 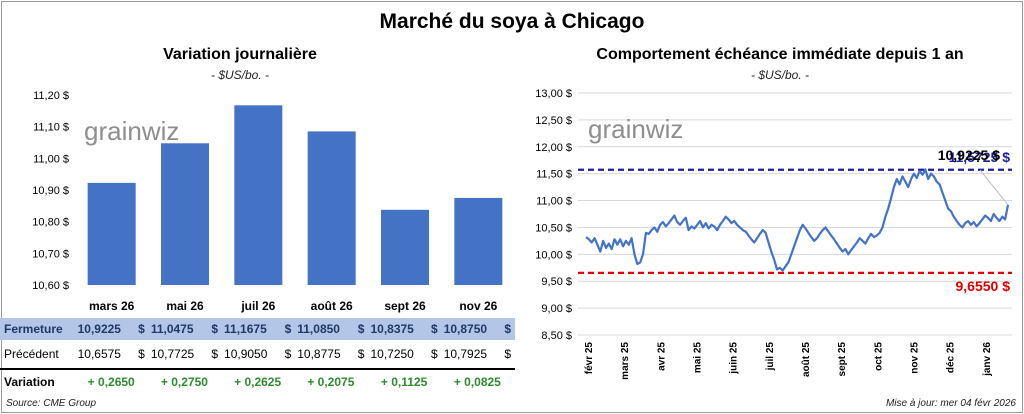 What do you see at coordinates (806, 359) in the screenshot?
I see `line-x-tick-label: août 25` at bounding box center [806, 359].